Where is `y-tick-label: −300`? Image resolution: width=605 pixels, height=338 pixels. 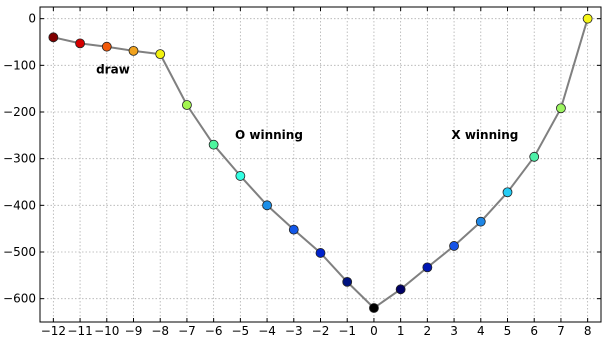
y-tick-label: −300 is located at coordinates (19, 159).